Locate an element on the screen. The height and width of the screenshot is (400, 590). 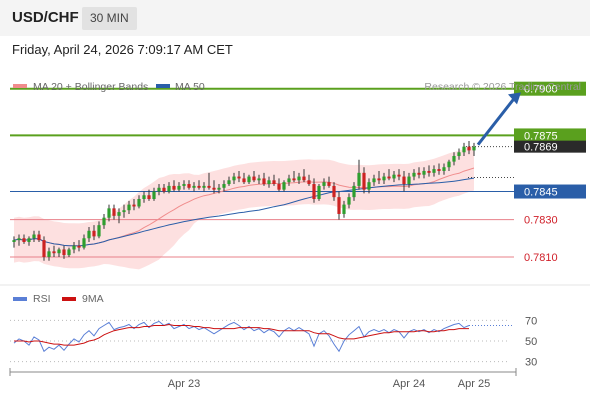
rsi-ma-line is located at coordinates (241, 334).